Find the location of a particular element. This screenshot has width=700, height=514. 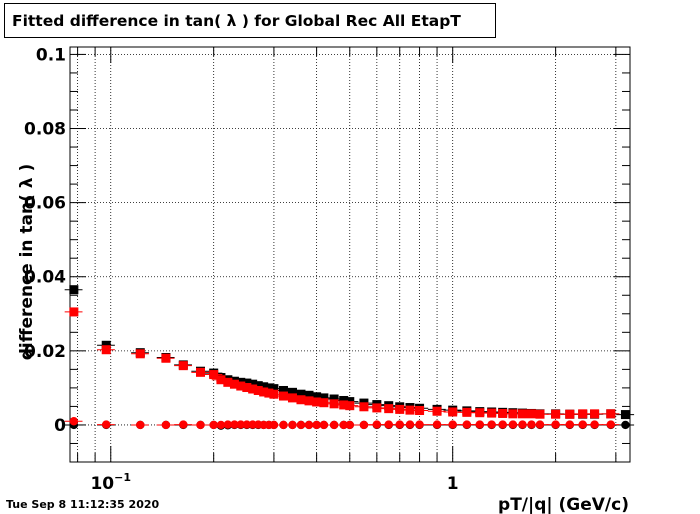

x-tick-labels: 10−1 1 is located at coordinates (274, 482).